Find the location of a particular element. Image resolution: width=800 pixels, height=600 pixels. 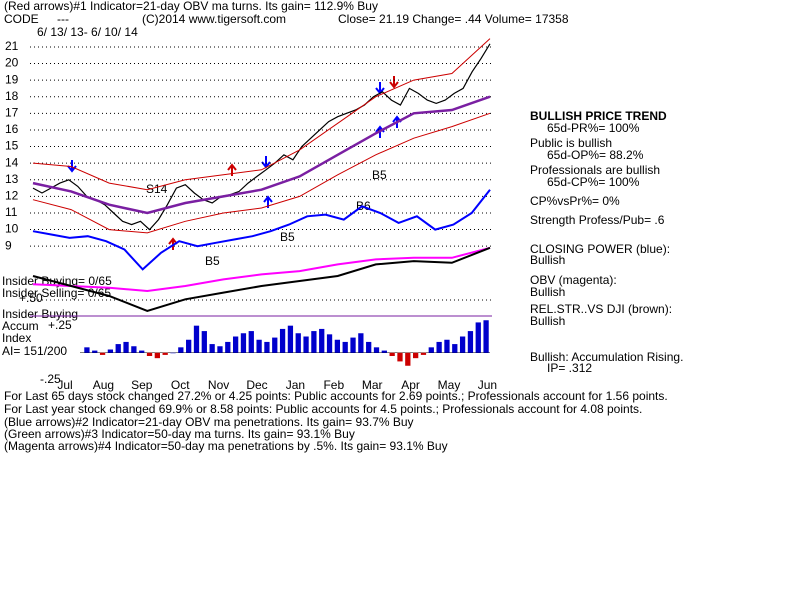

y-tick-label: -.25 is located at coordinates (50, 379).